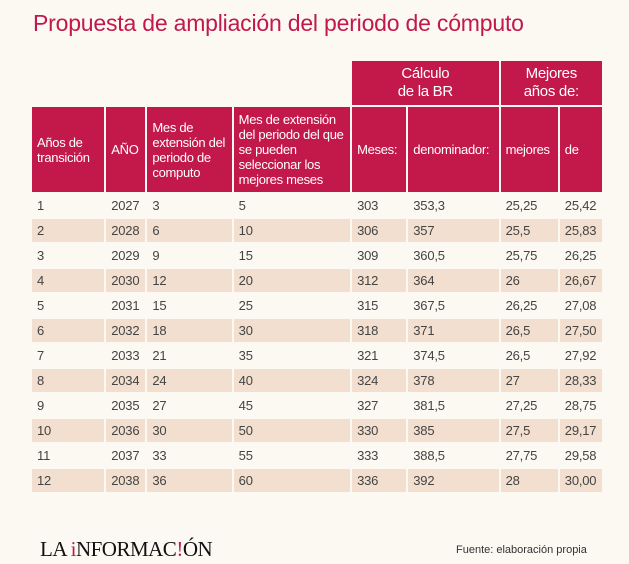  What do you see at coordinates (529, 430) in the screenshot?
I see `table-cell: 27,5` at bounding box center [529, 430].